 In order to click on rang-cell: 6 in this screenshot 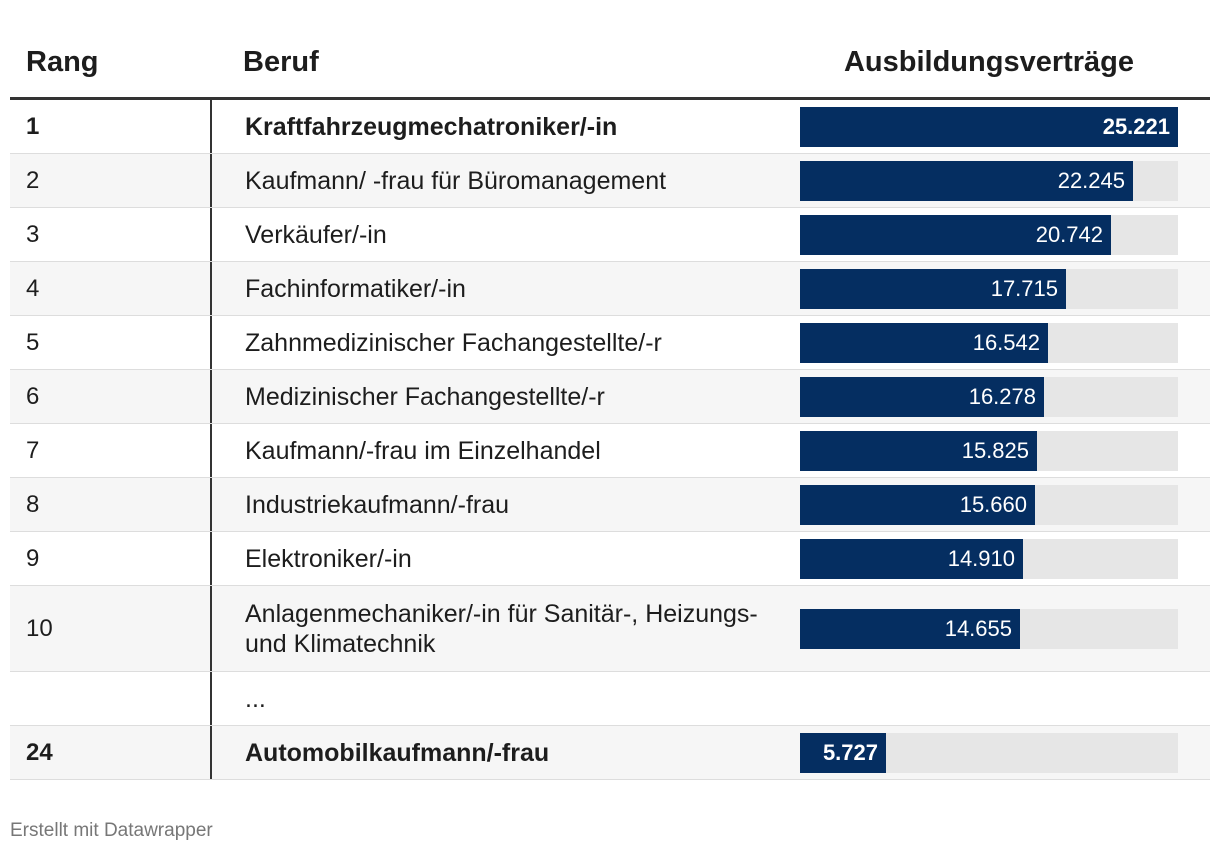, I will do `click(33, 396)`.